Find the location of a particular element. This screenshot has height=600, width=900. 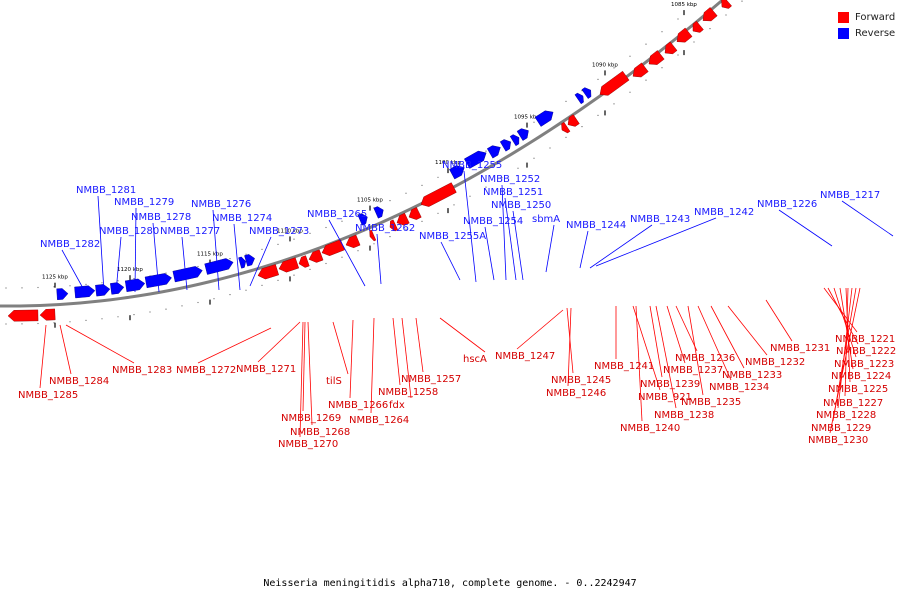

gene-label-nmbb-1251: NMBB_1251 is located at coordinates (513, 192).